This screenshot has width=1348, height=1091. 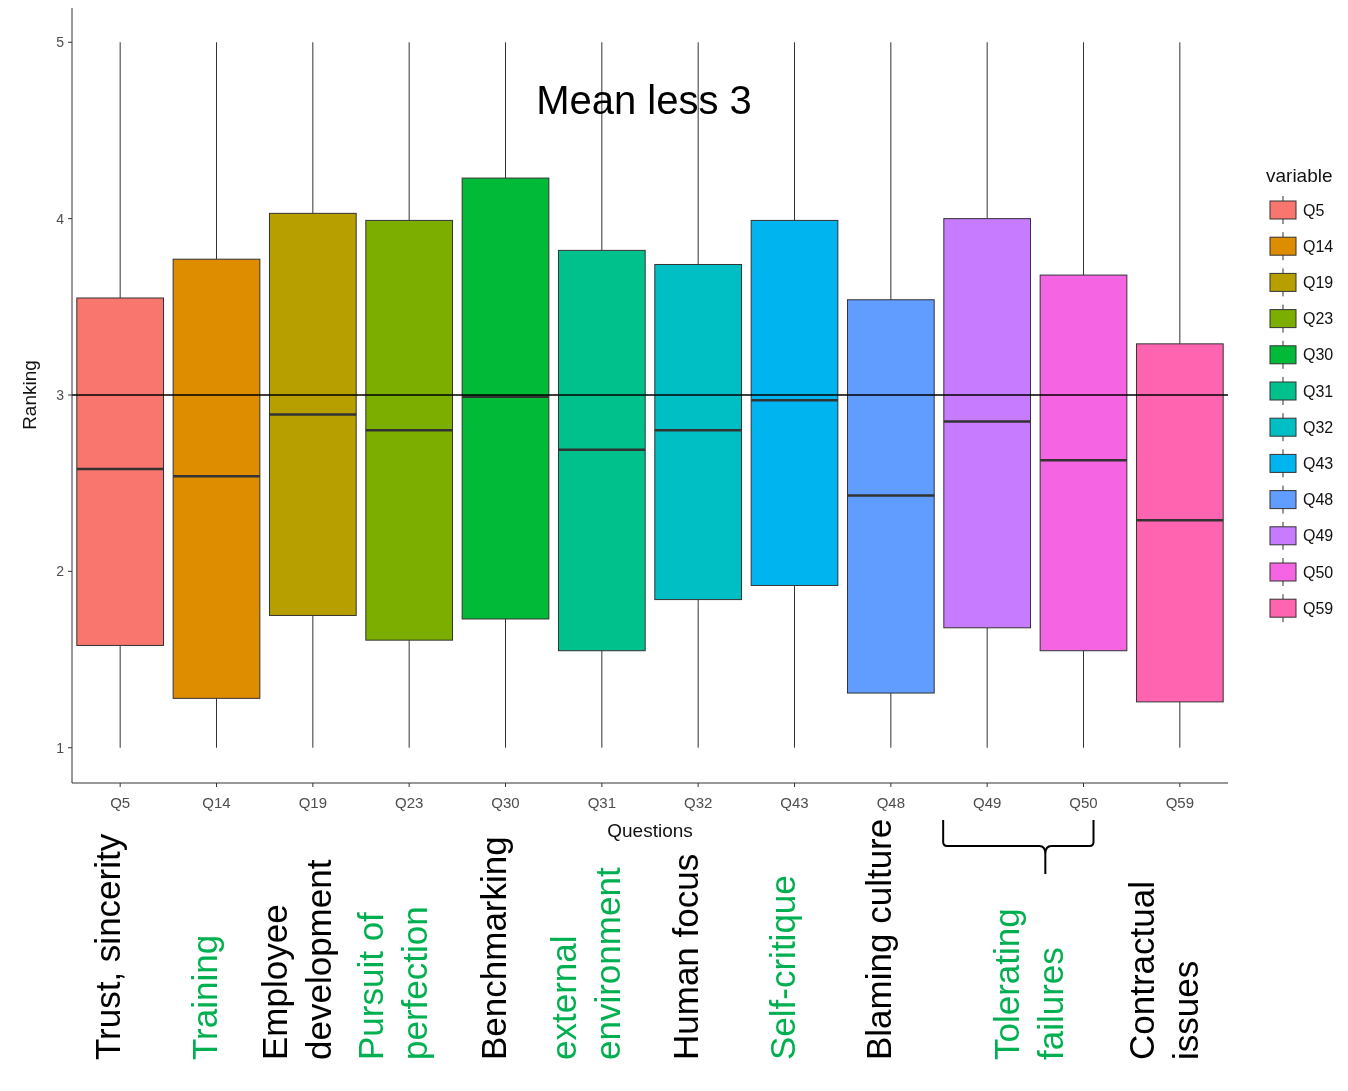 I want to click on text: Training, so click(x=204, y=997).